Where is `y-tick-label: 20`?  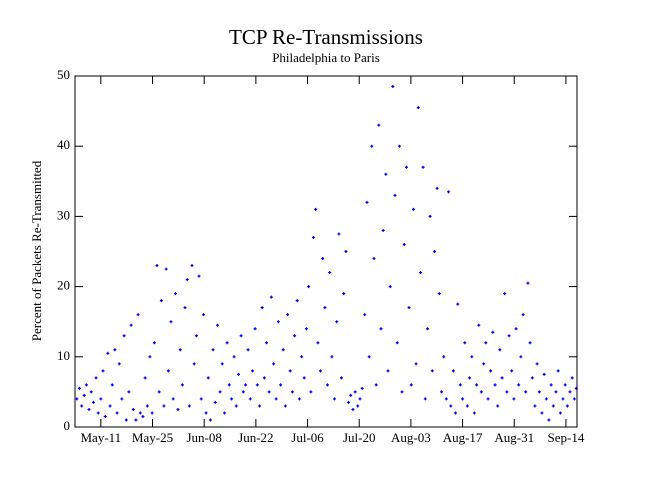 y-tick-label: 20 is located at coordinates (63, 285).